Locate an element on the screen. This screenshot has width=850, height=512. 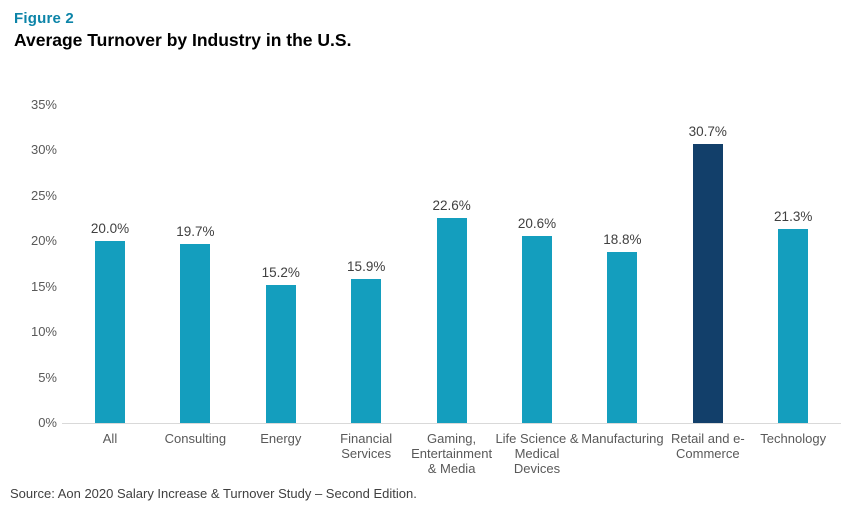
category-label-line: & Media is located at coordinates (451, 468).